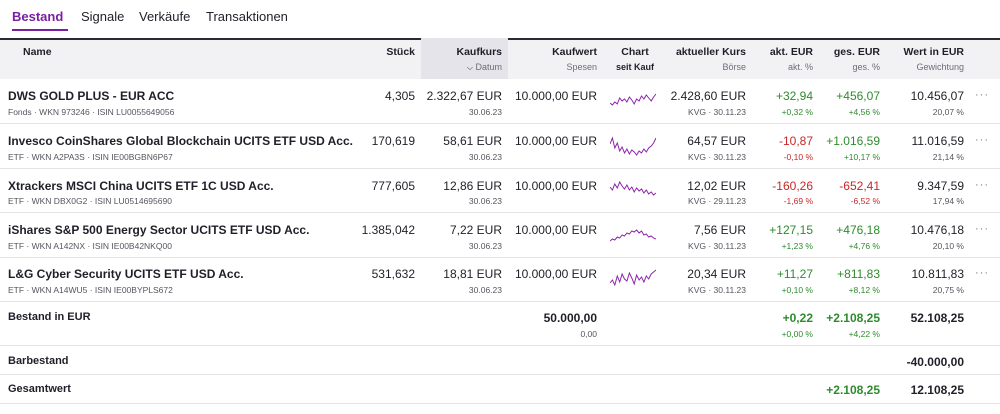 The height and width of the screenshot is (414, 1000). Describe the element at coordinates (488, 67) in the screenshot. I see `col-kaufkurs-sublabel: Datum` at that location.